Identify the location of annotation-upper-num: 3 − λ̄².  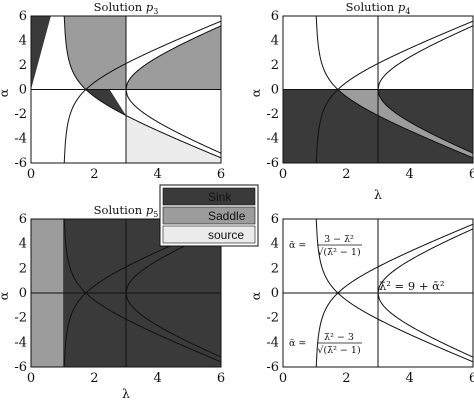
(339, 239).